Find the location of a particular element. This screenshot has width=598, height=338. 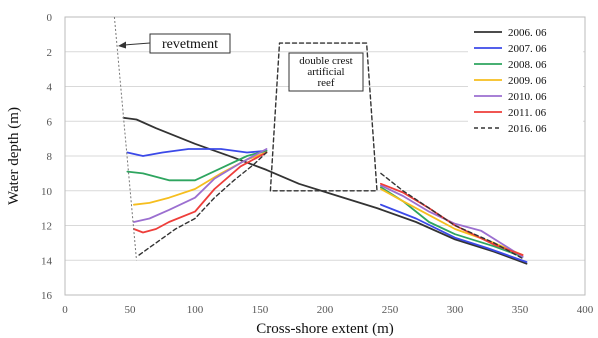

reef-label-line-3: reef is located at coordinates (325, 83).